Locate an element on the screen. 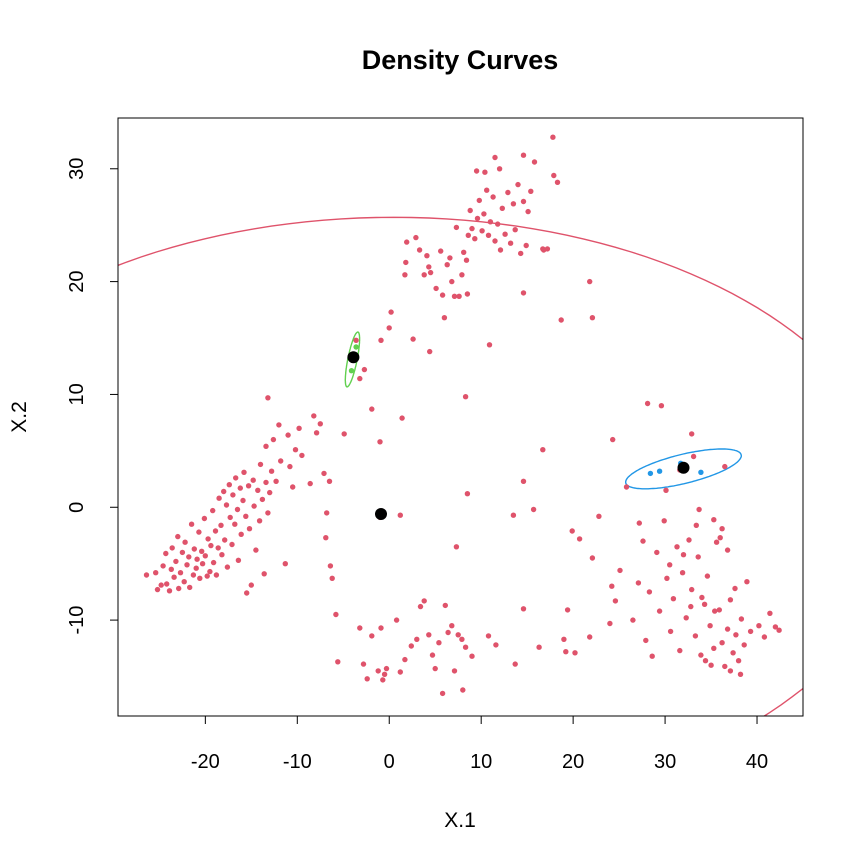 Image resolution: width=864 pixels, height=864 pixels. center-point is located at coordinates (353, 357).